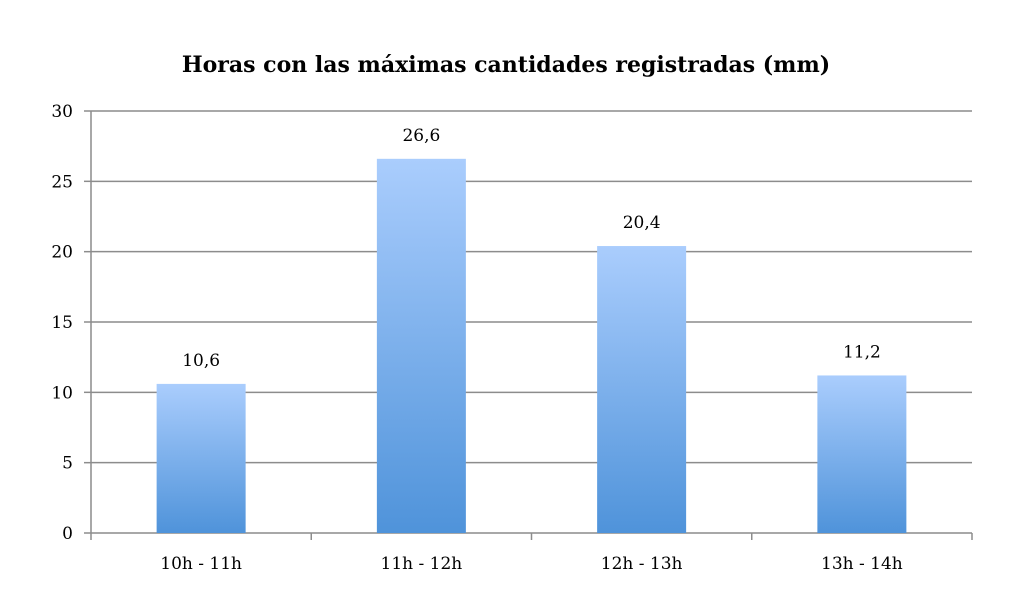 This screenshot has height=603, width=1013. I want to click on x-tick-label: 12h - 13h, so click(642, 564).